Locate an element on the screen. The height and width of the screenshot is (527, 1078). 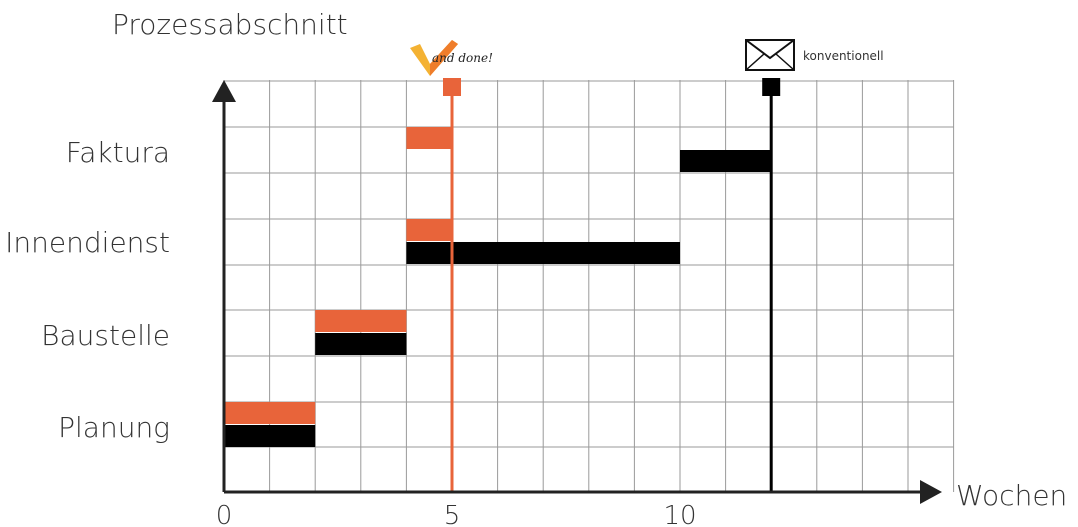
category-label-baustelle: Baustelle is located at coordinates (105, 335).